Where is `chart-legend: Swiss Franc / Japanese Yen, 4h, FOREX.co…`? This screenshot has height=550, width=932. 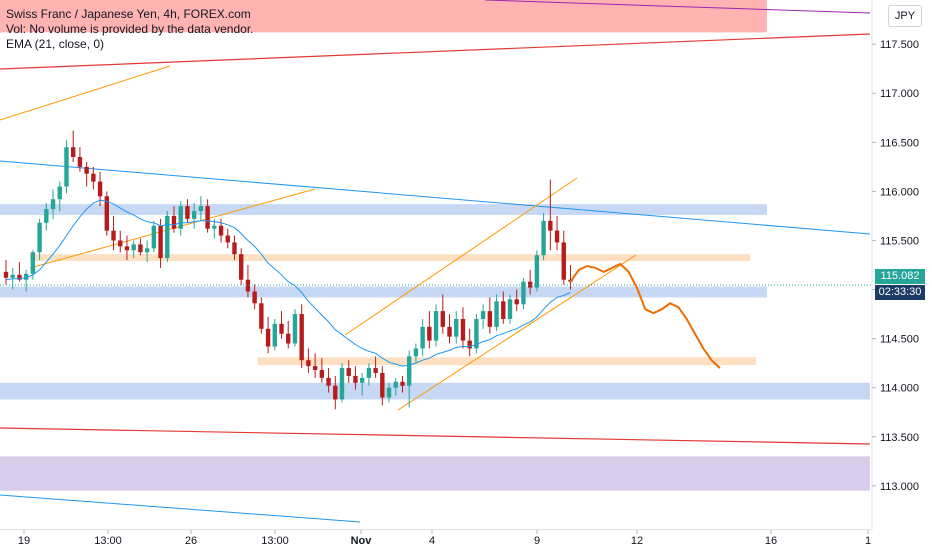
chart-legend: Swiss Franc / Japanese Yen, 4h, FOREX.co… is located at coordinates (129, 29).